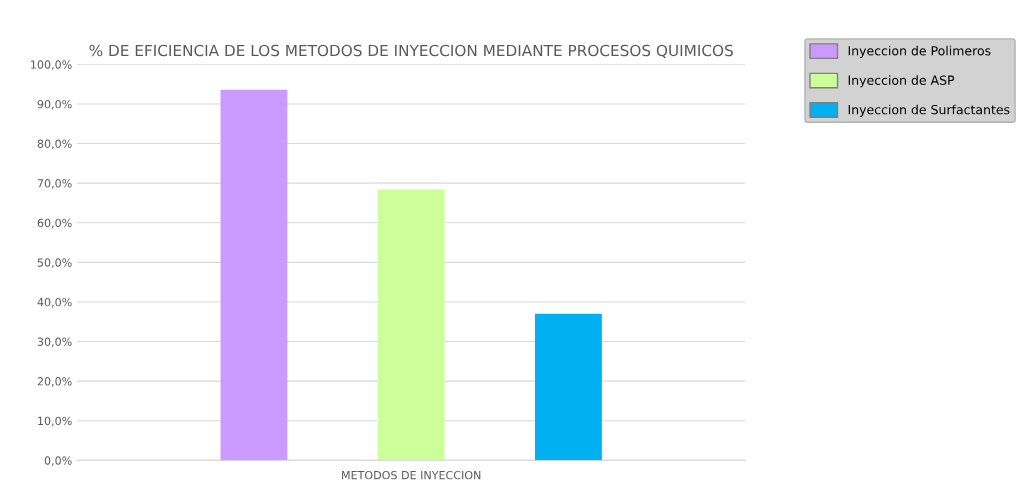 This screenshot has width=1028, height=495. Describe the element at coordinates (54, 342) in the screenshot. I see `y-tick-label: 30,0%` at that location.